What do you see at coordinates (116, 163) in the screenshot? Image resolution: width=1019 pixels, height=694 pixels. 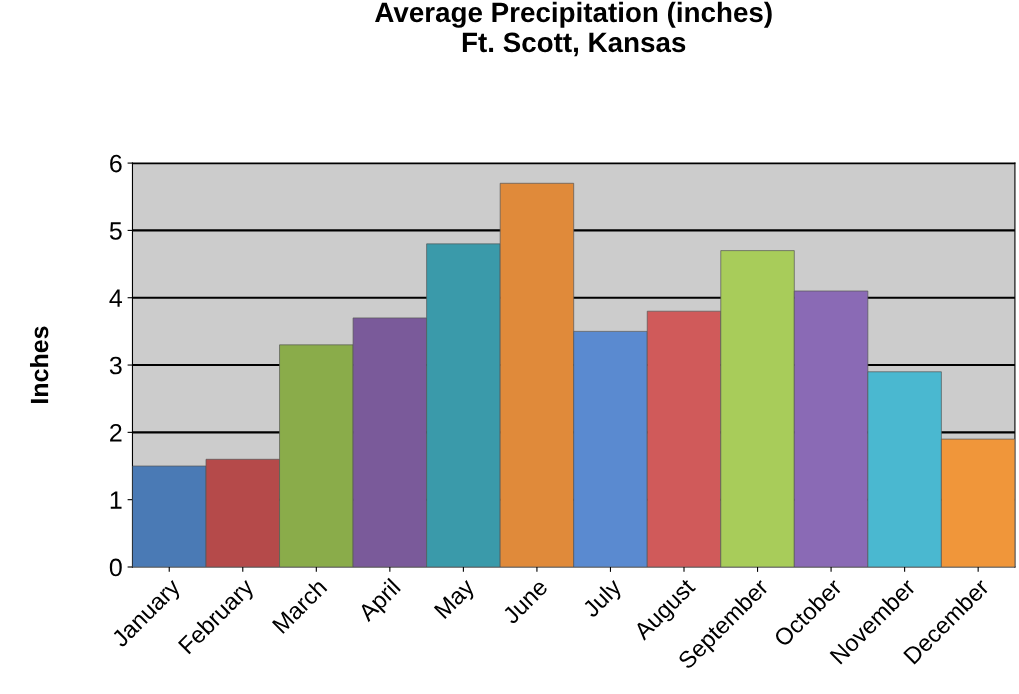 I see `y-tick-label: 6` at bounding box center [116, 163].